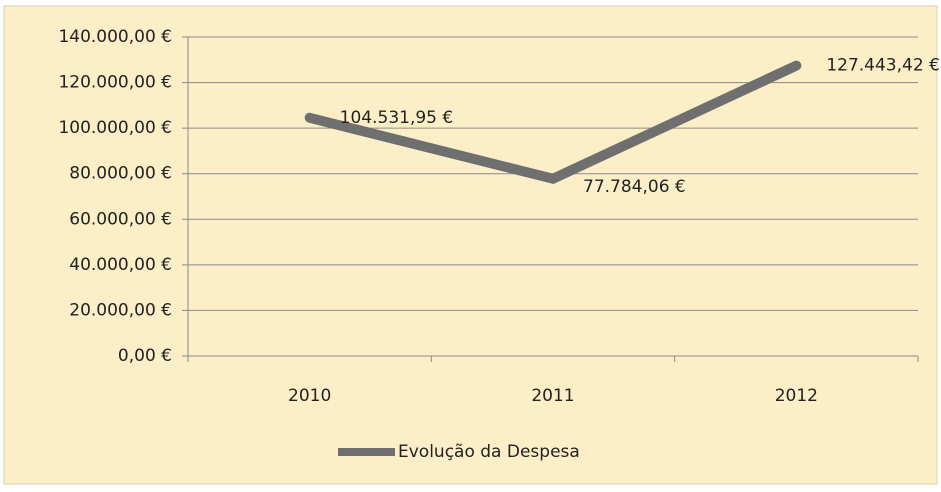 Image resolution: width=941 pixels, height=492 pixels. What do you see at coordinates (883, 66) in the screenshot?
I see `data-label: 127.443,42 €` at bounding box center [883, 66].